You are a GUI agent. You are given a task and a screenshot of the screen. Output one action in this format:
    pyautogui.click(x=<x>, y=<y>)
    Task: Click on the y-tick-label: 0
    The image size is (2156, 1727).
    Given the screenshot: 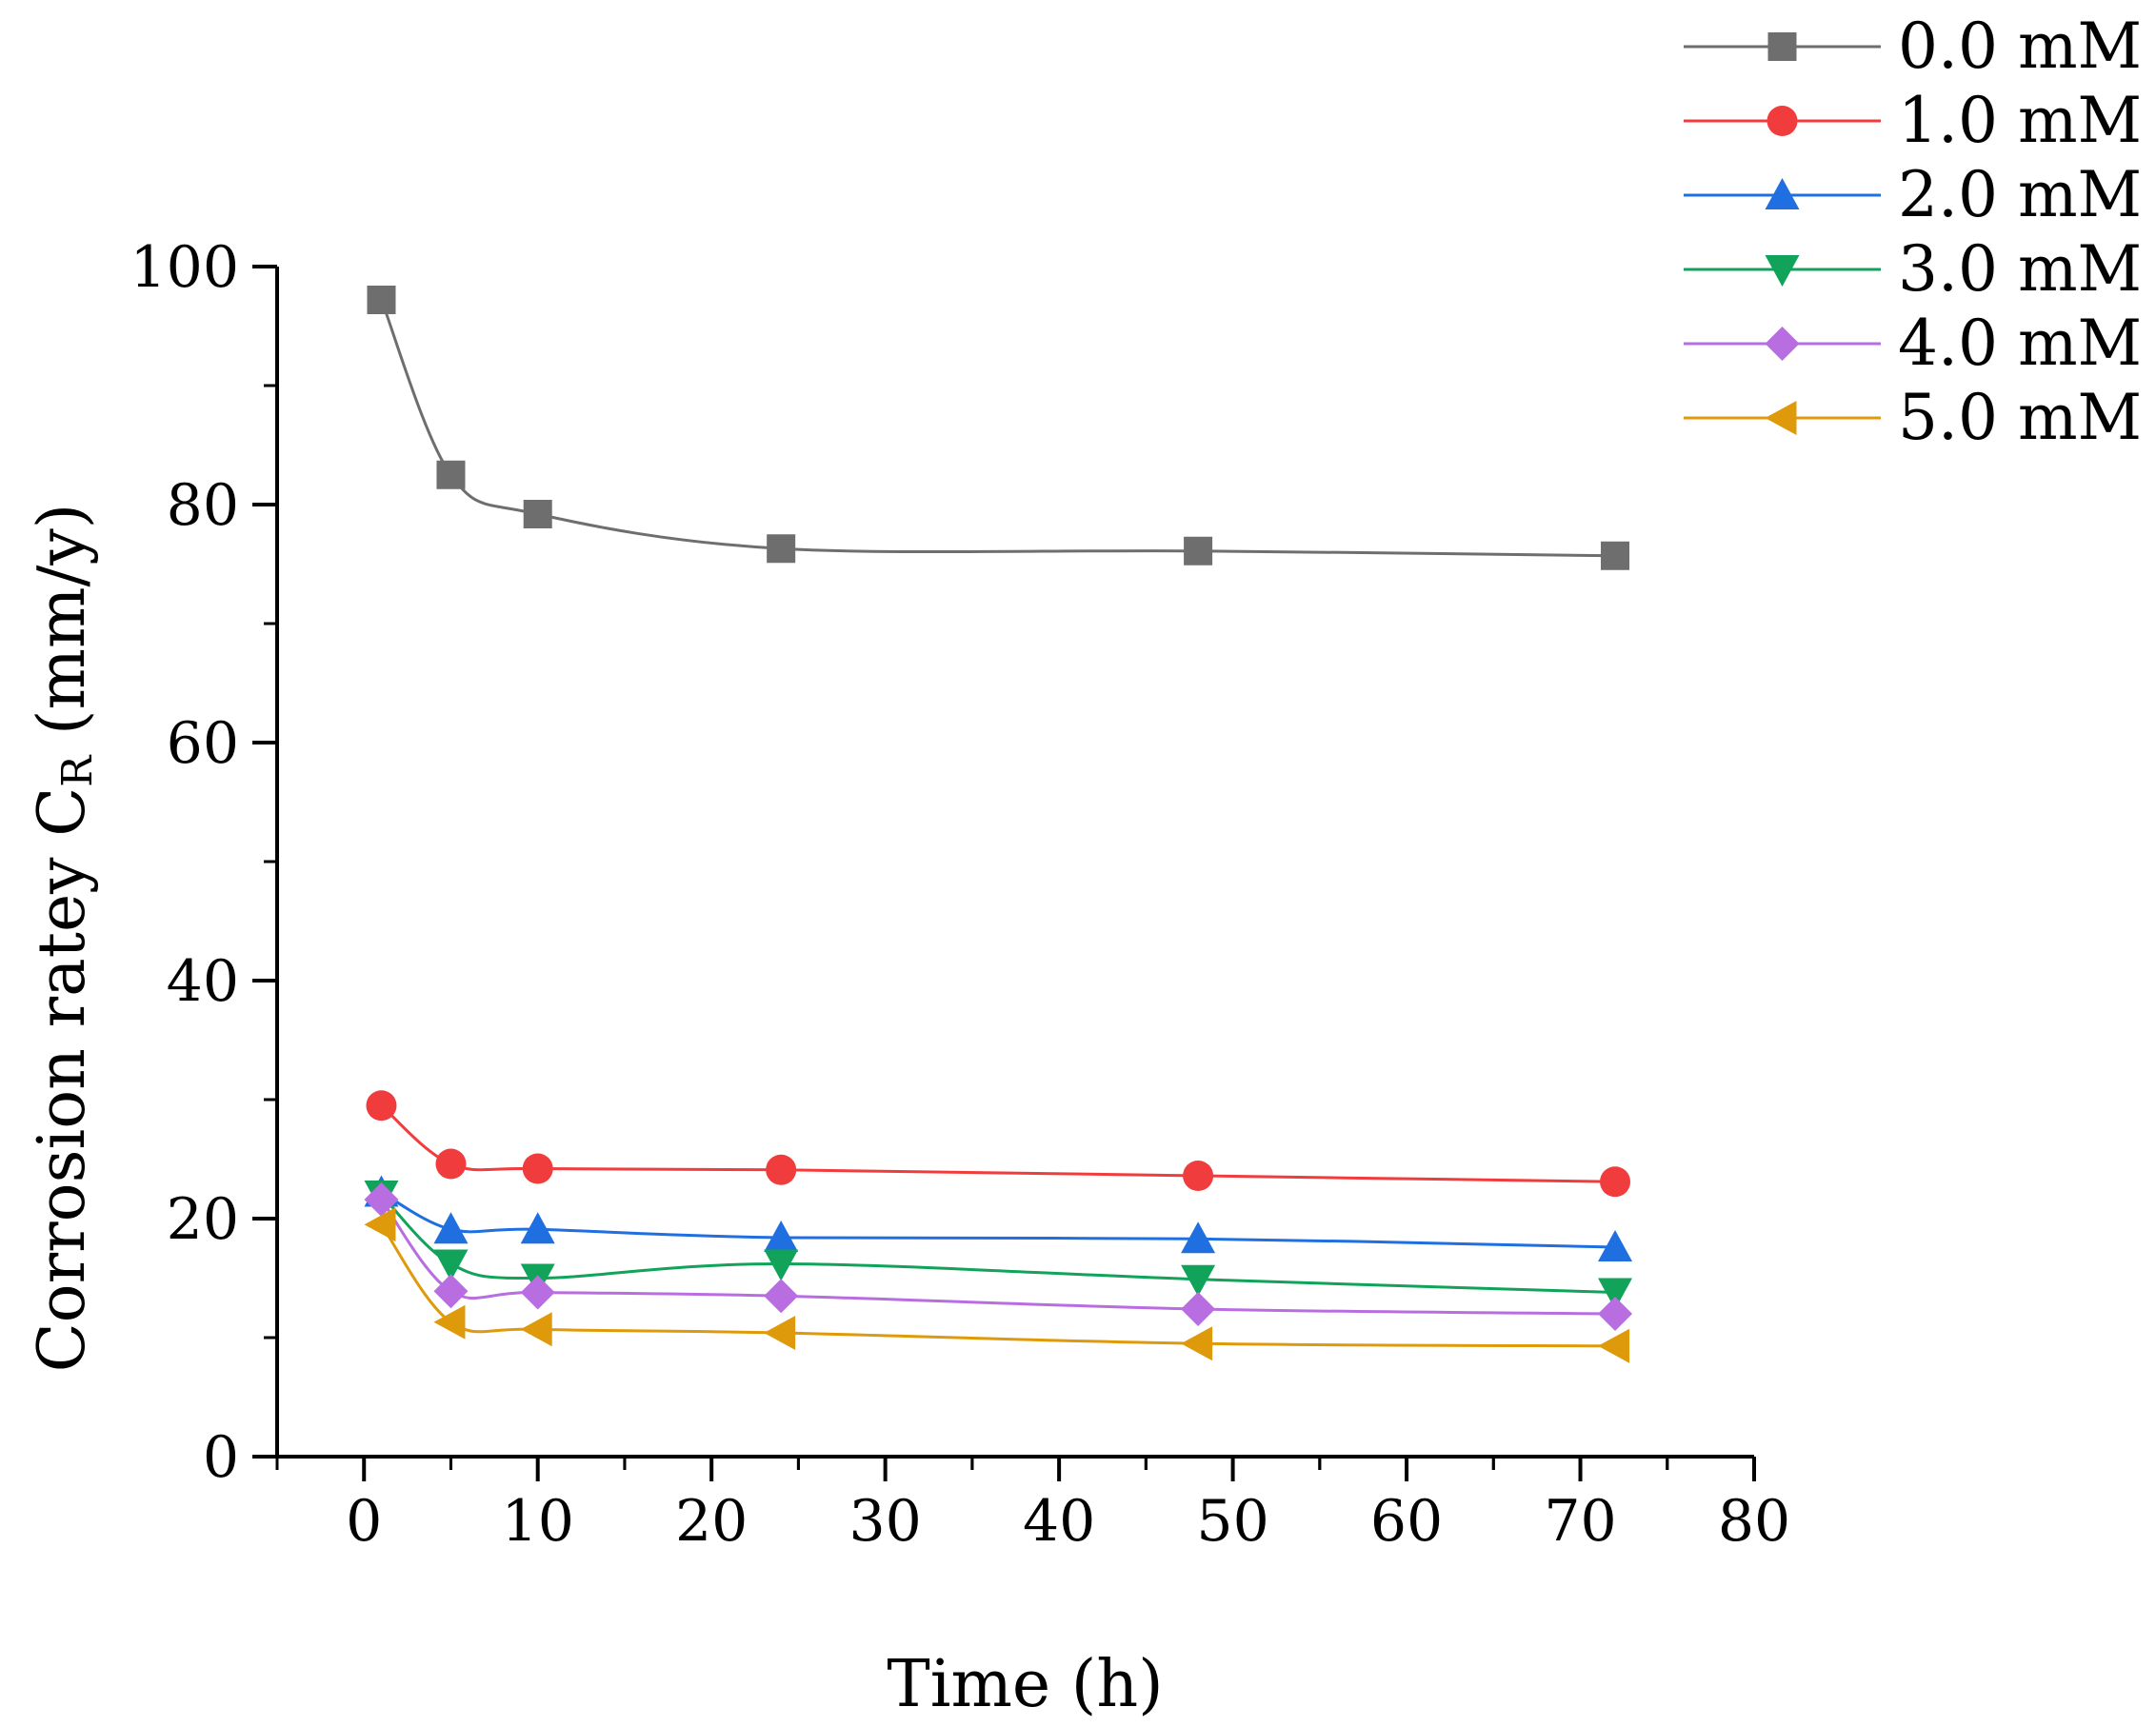 What is the action you would take?
    pyautogui.click(x=221, y=1457)
    